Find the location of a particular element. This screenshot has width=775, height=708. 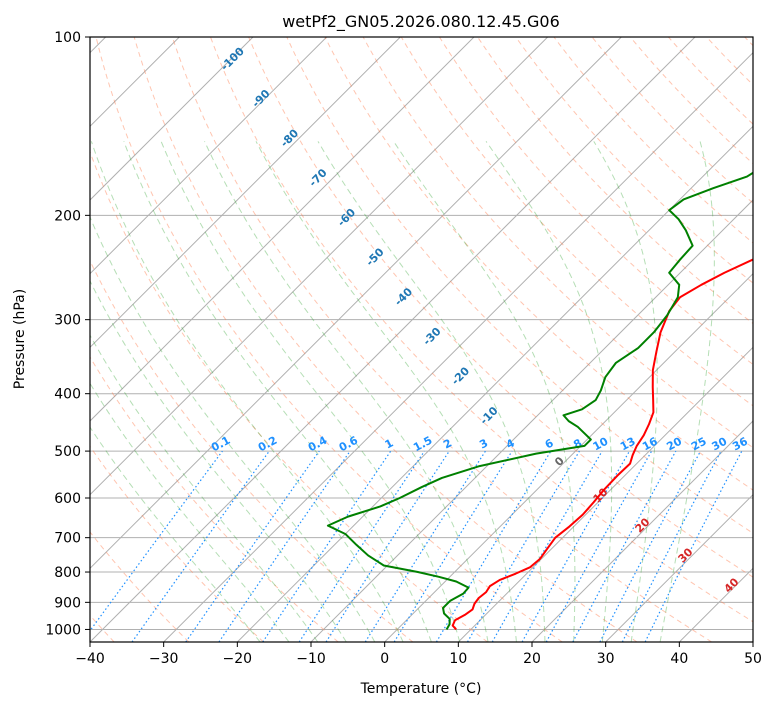

y-tick-label: 800 is located at coordinates (67, 573).